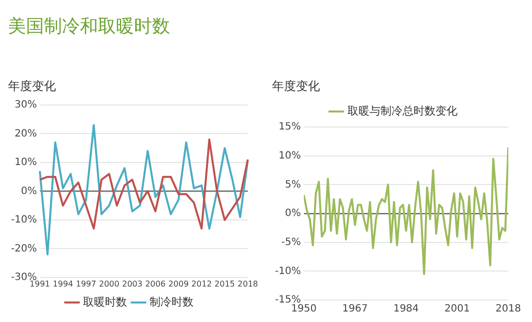 This screenshot has width=532, height=322. What do you see at coordinates (172, 301) in the screenshot?
I see `legend-label: 制冷时数` at bounding box center [172, 301].